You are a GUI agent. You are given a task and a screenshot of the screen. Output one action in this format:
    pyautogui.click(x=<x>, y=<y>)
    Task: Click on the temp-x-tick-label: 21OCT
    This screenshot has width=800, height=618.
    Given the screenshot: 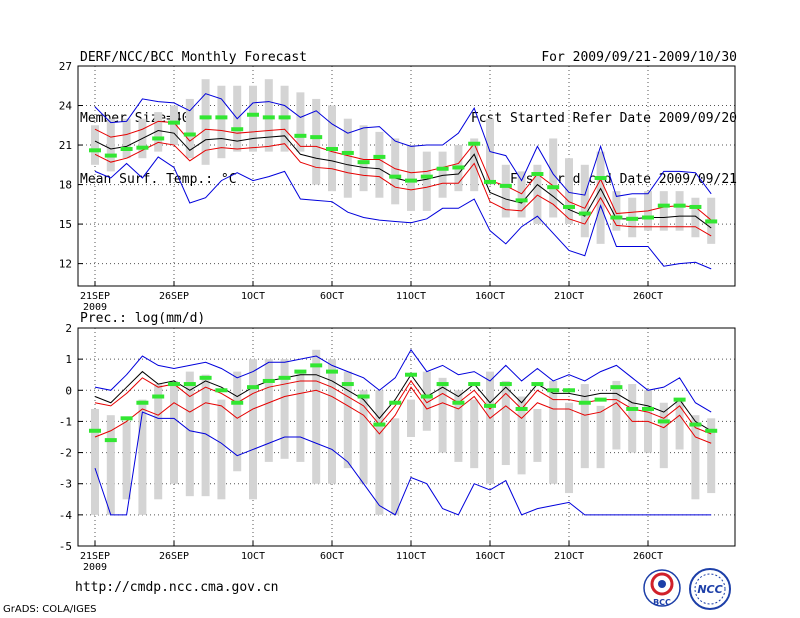 What is the action you would take?
    pyautogui.click(x=569, y=296)
    